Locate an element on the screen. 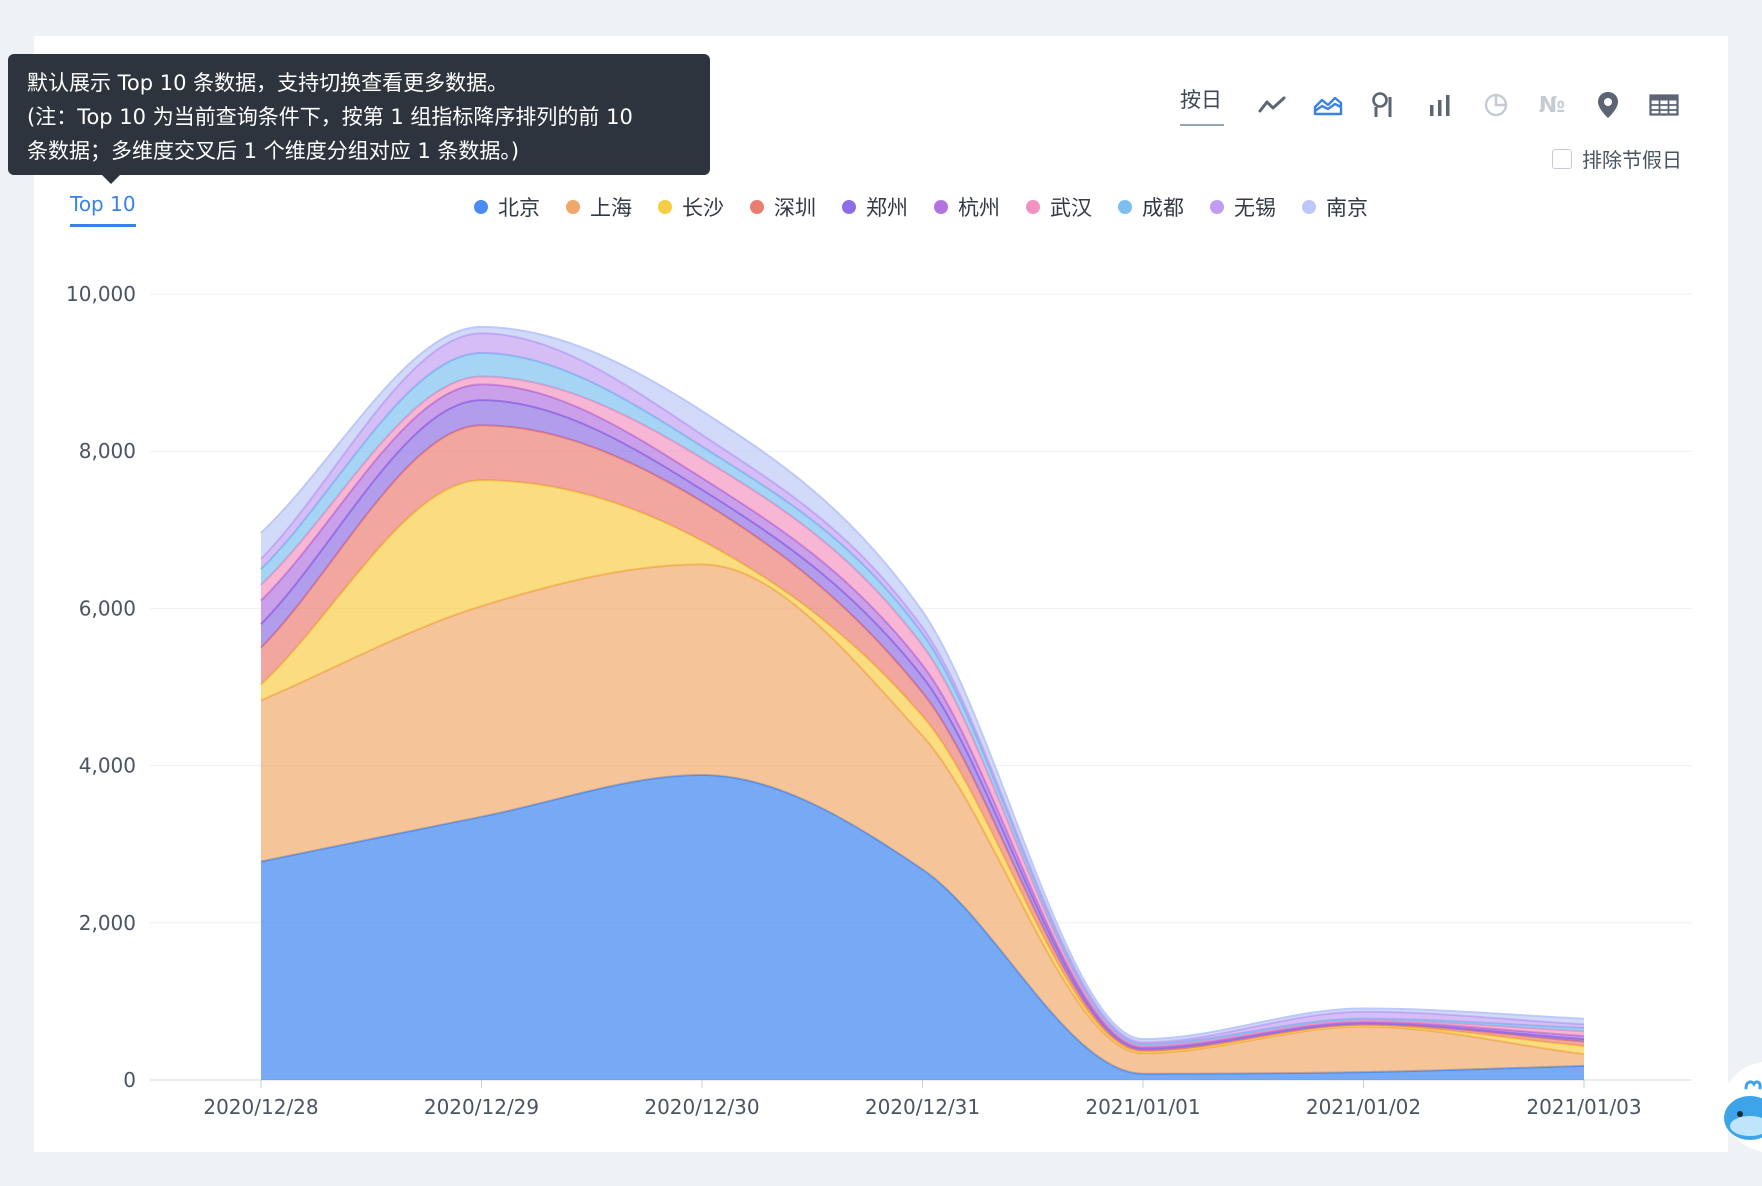 This screenshot has width=1762, height=1186. line-chart-icon is located at coordinates (1272, 105).